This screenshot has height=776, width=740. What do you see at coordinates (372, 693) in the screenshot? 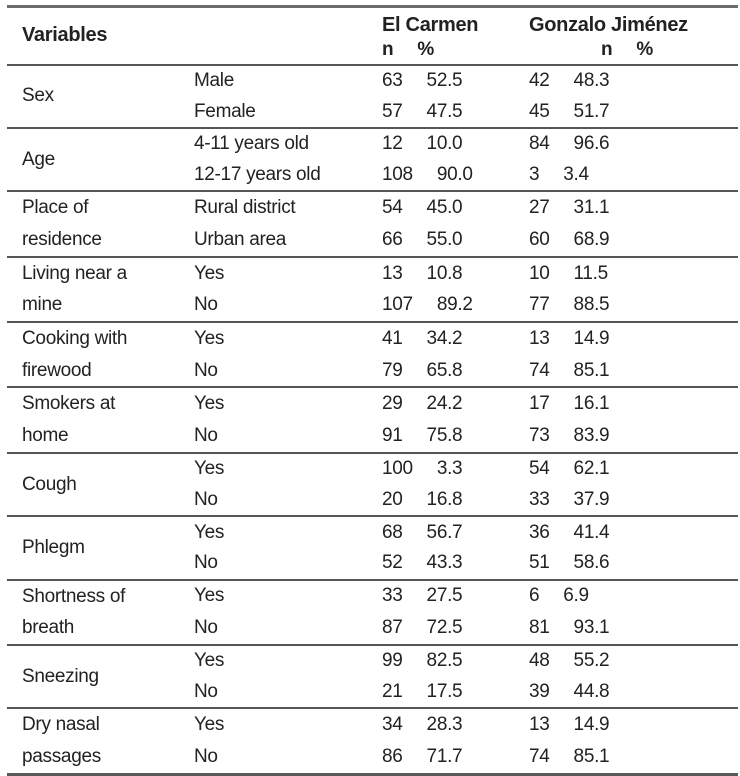
I see `table-row: No 21 17.5 39 44.8` at bounding box center [372, 693].